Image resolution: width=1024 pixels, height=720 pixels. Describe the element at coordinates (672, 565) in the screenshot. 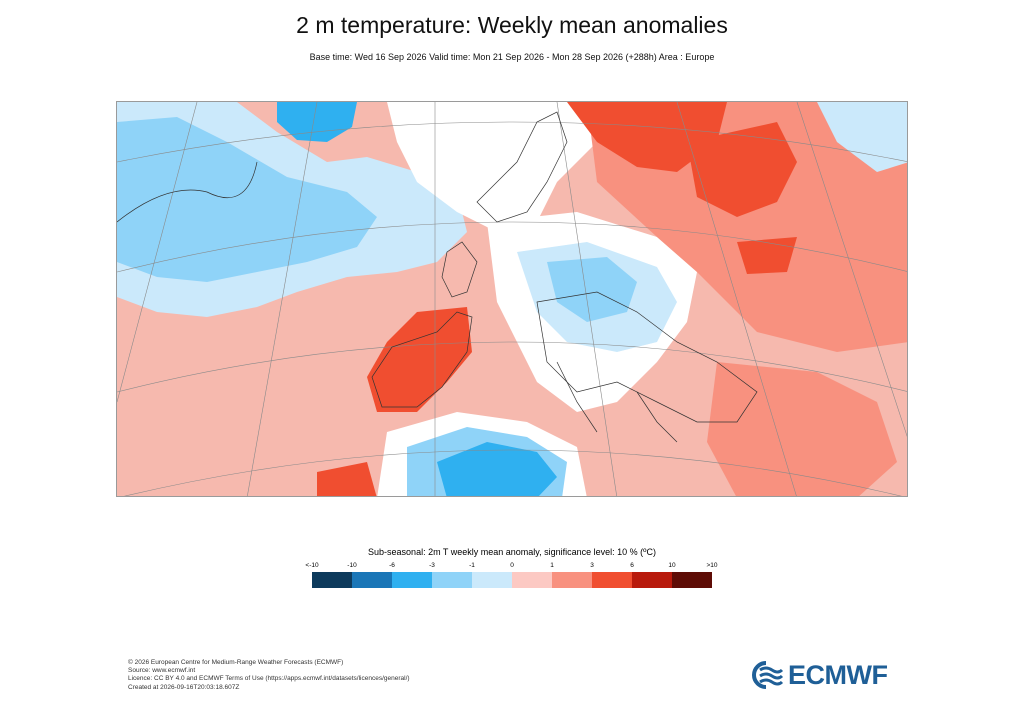

I see `legend-tick-label: 10` at that location.